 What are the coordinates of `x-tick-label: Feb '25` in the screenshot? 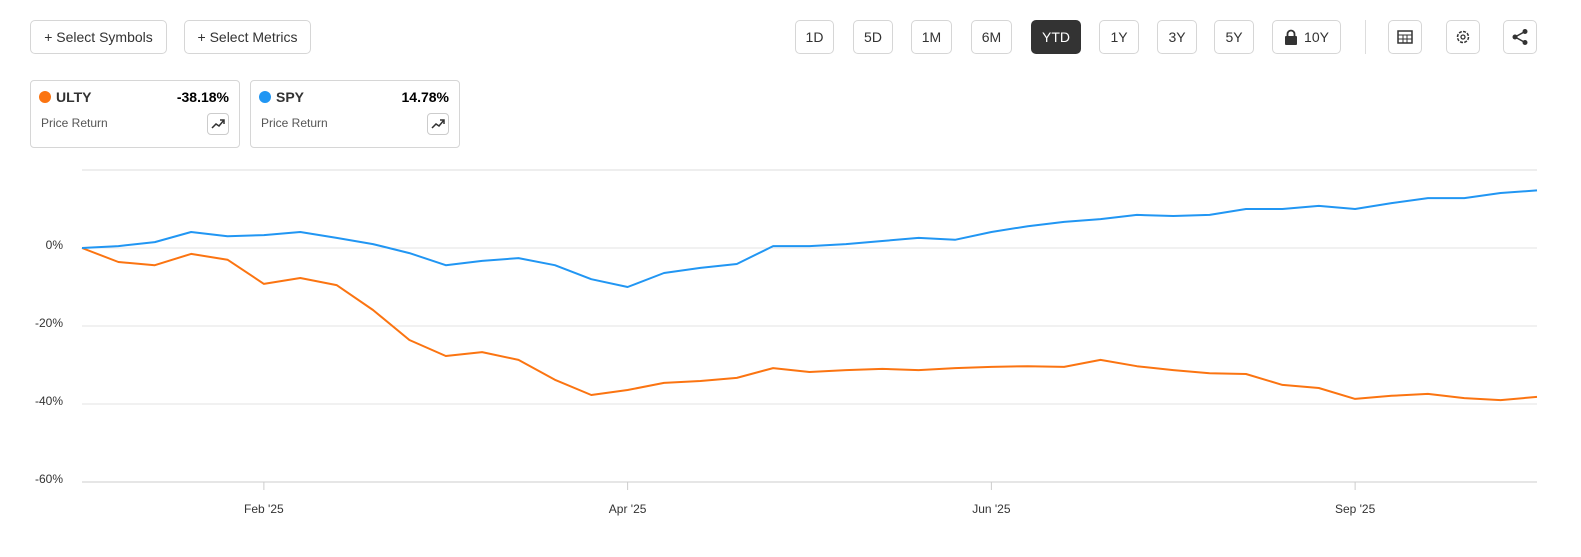 It's located at (264, 509).